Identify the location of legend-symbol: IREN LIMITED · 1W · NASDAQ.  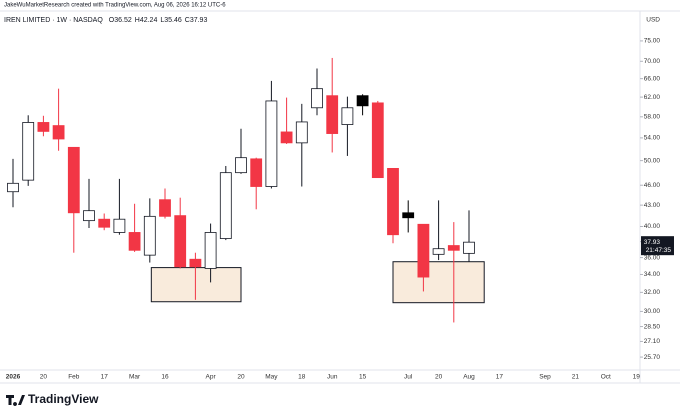
(53, 20).